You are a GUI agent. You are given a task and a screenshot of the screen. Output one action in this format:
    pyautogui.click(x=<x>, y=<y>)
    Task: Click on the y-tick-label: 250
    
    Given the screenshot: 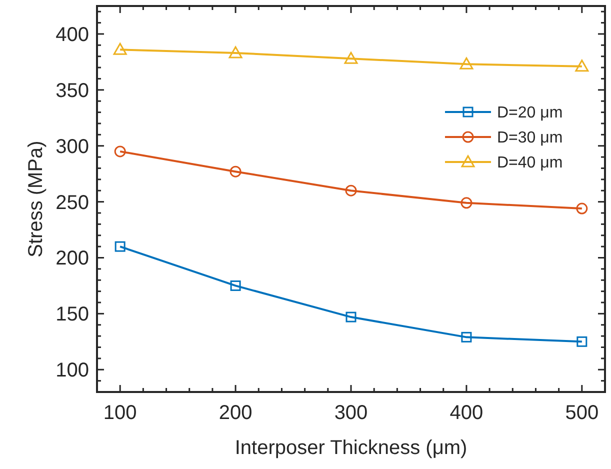 What is the action you would take?
    pyautogui.click(x=72, y=203)
    